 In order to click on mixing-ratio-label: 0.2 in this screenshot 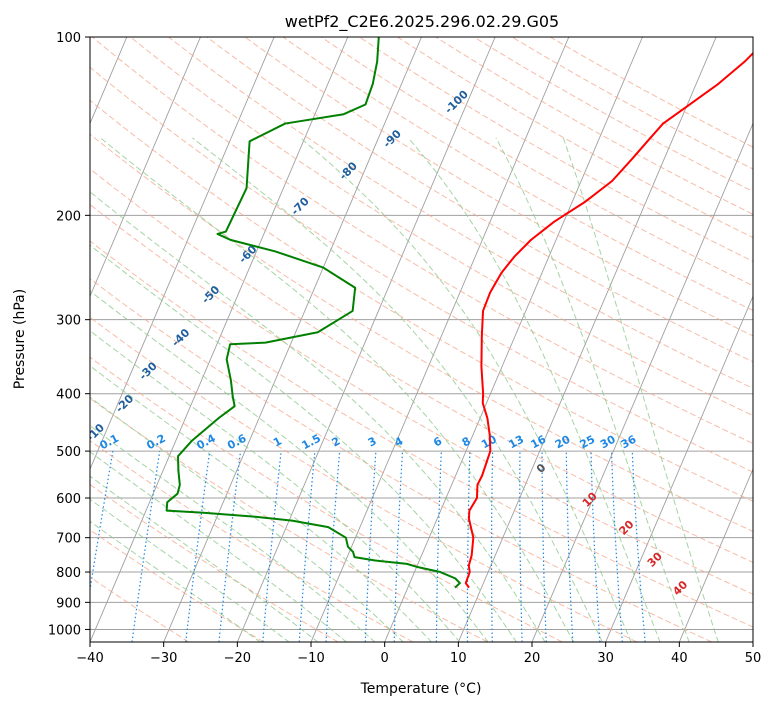, I will do `click(155, 442)`.